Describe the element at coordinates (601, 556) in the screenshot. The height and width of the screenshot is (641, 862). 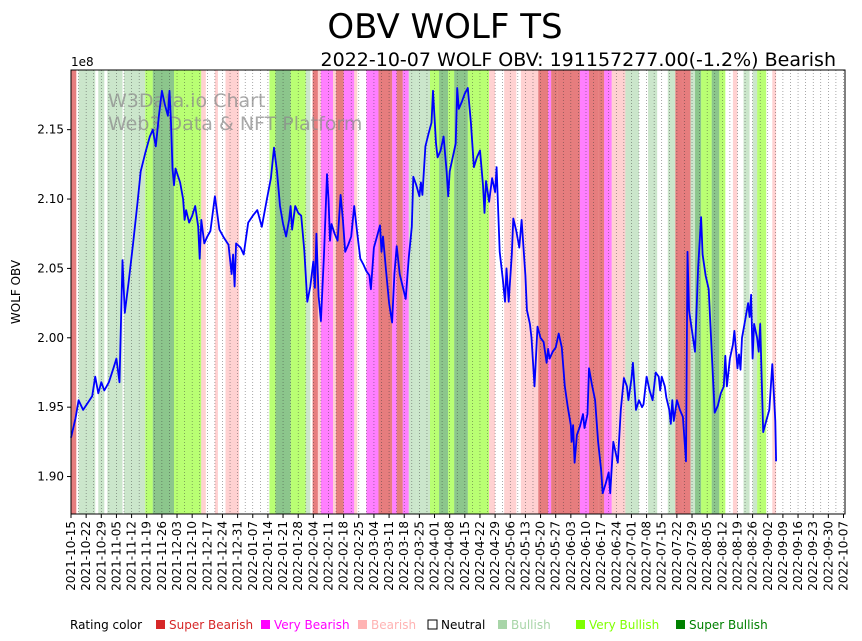
I see `x-tick-label: 2022-06-17` at that location.